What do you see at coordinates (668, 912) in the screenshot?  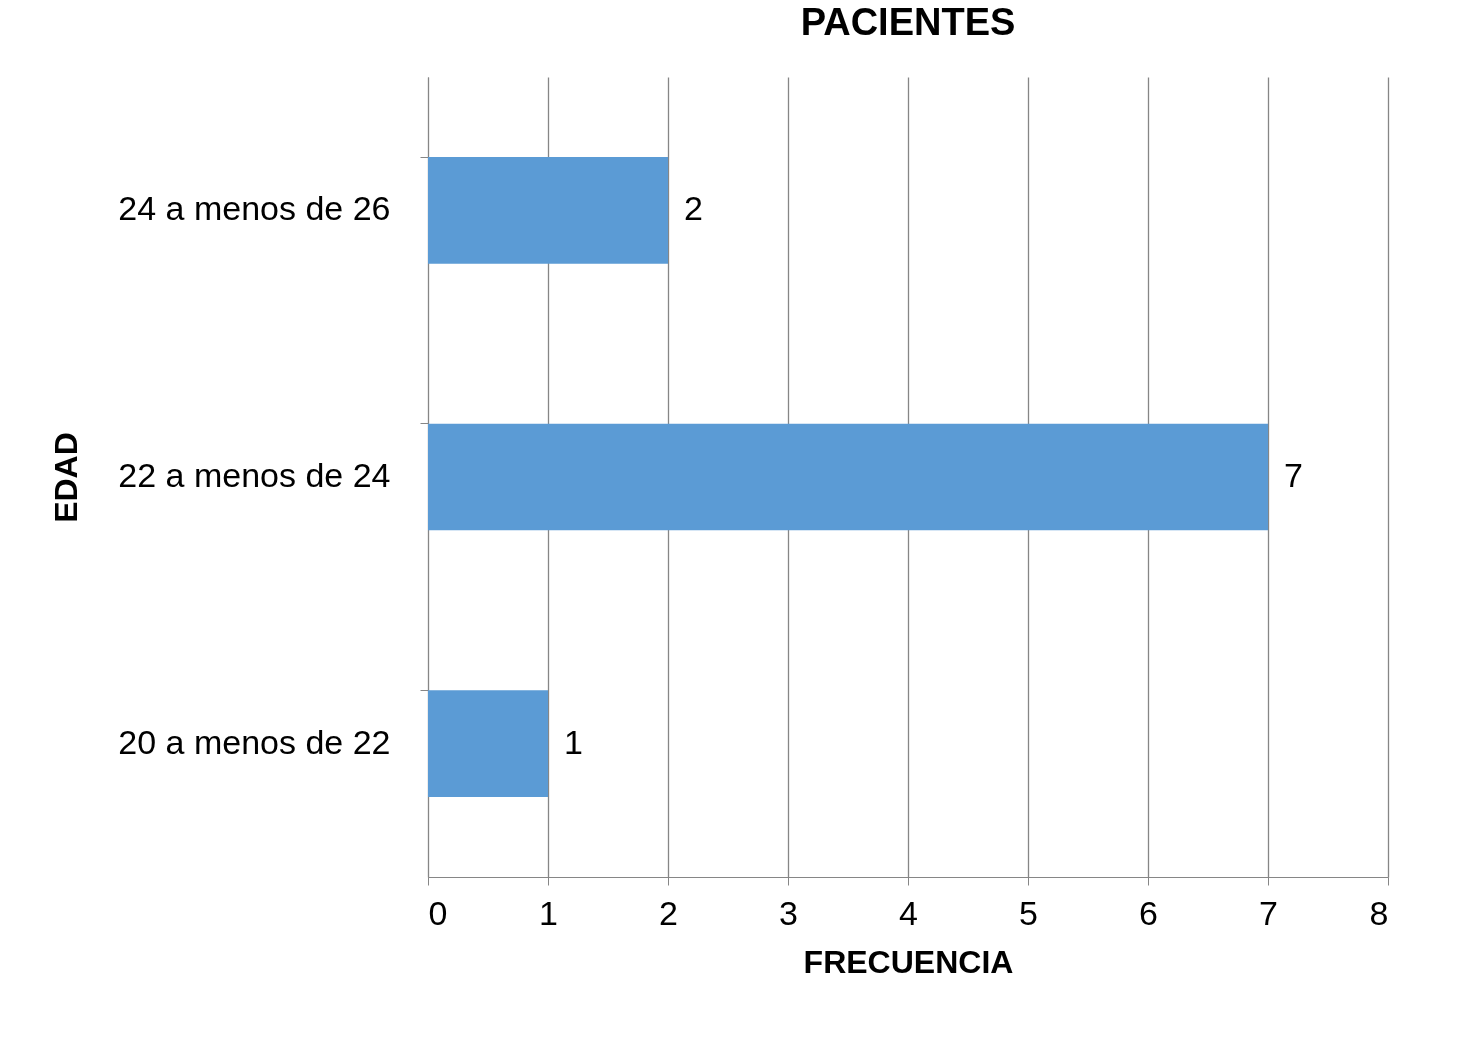 I see `x-tick-label: 2` at bounding box center [668, 912].